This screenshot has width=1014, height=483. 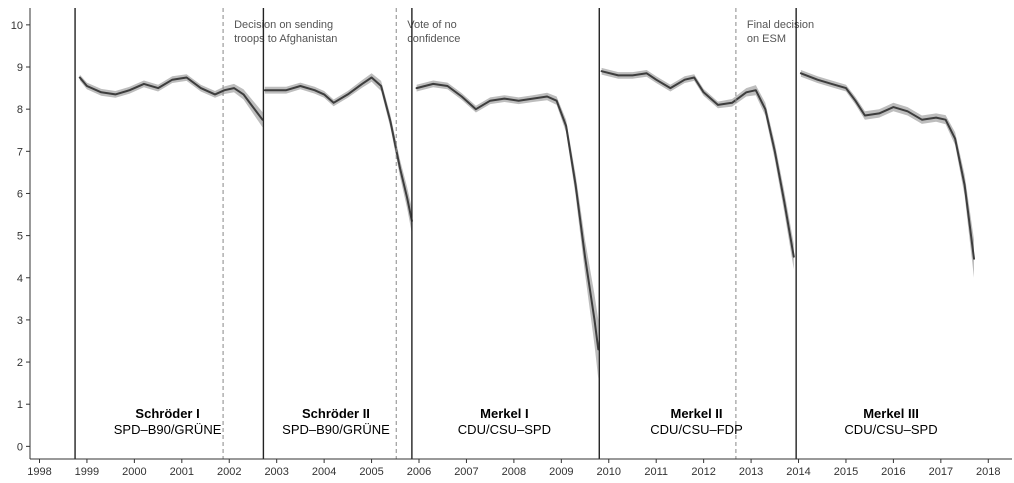 I want to click on government-name-3: Merkel I, so click(x=504, y=413).